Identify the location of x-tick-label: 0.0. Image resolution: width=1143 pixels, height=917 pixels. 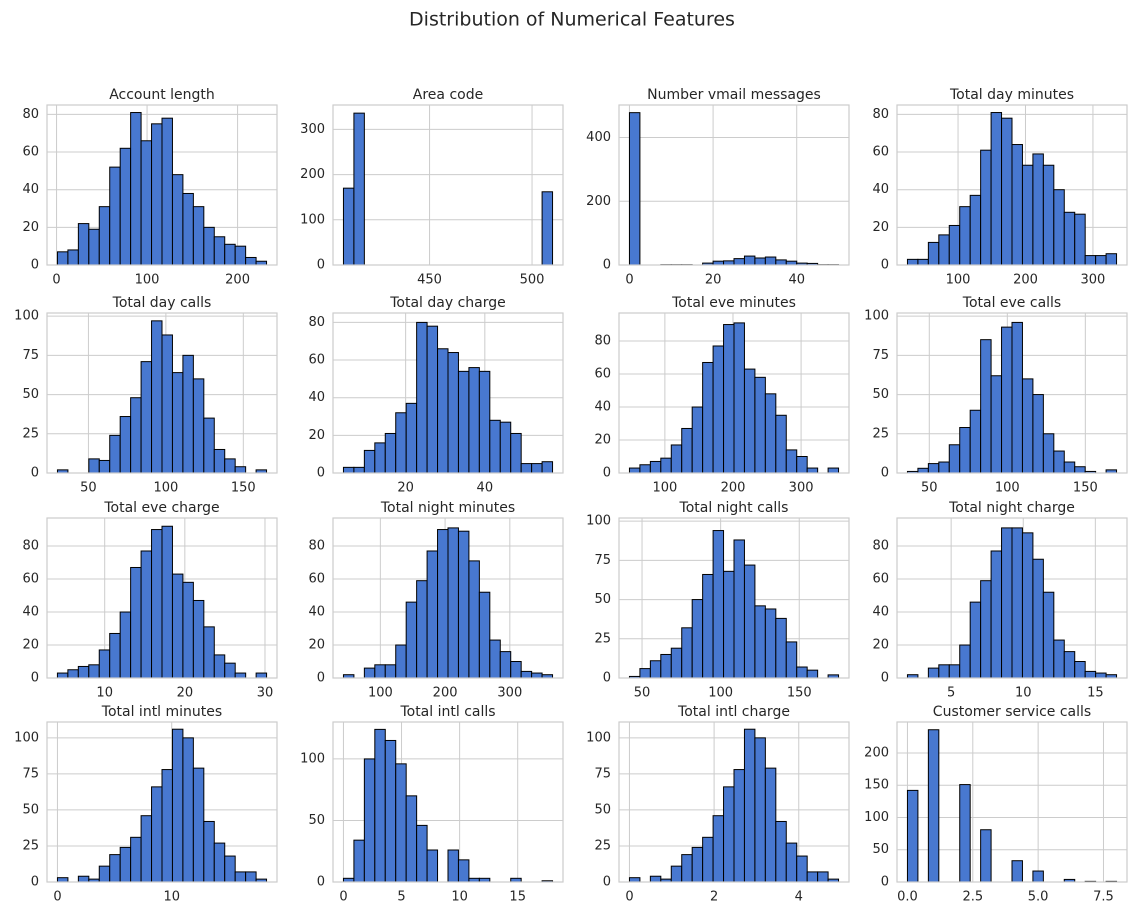
(907, 897).